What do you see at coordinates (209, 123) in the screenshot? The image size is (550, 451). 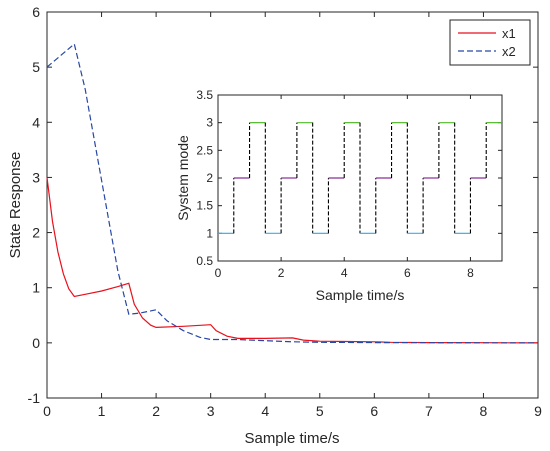 I see `inset-y-tick-label: 3` at bounding box center [209, 123].